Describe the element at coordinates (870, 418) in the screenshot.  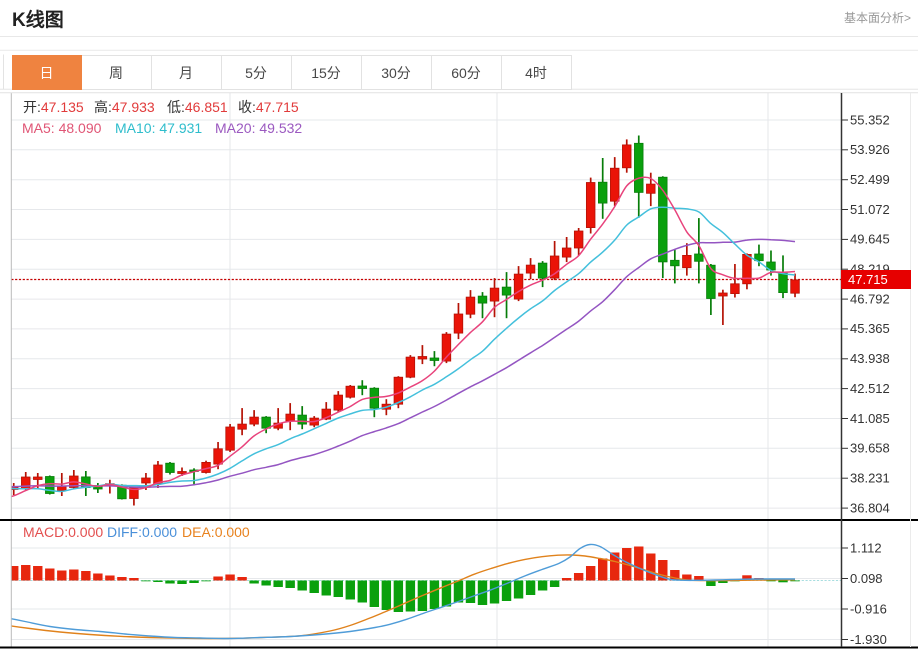
I see `svg-text: 41.085` at that location.